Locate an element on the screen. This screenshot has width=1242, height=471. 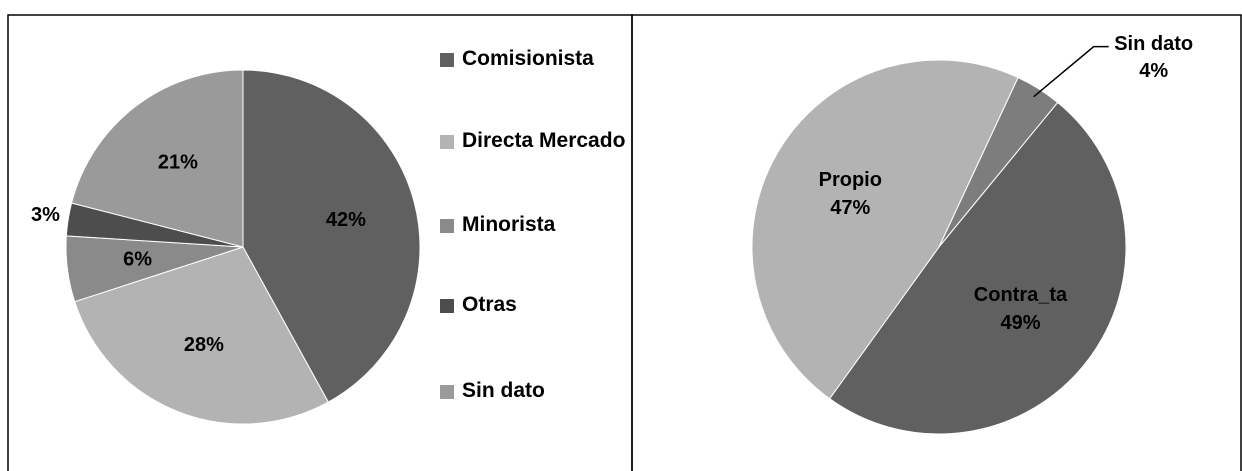
data-label: 42% is located at coordinates (346, 220).